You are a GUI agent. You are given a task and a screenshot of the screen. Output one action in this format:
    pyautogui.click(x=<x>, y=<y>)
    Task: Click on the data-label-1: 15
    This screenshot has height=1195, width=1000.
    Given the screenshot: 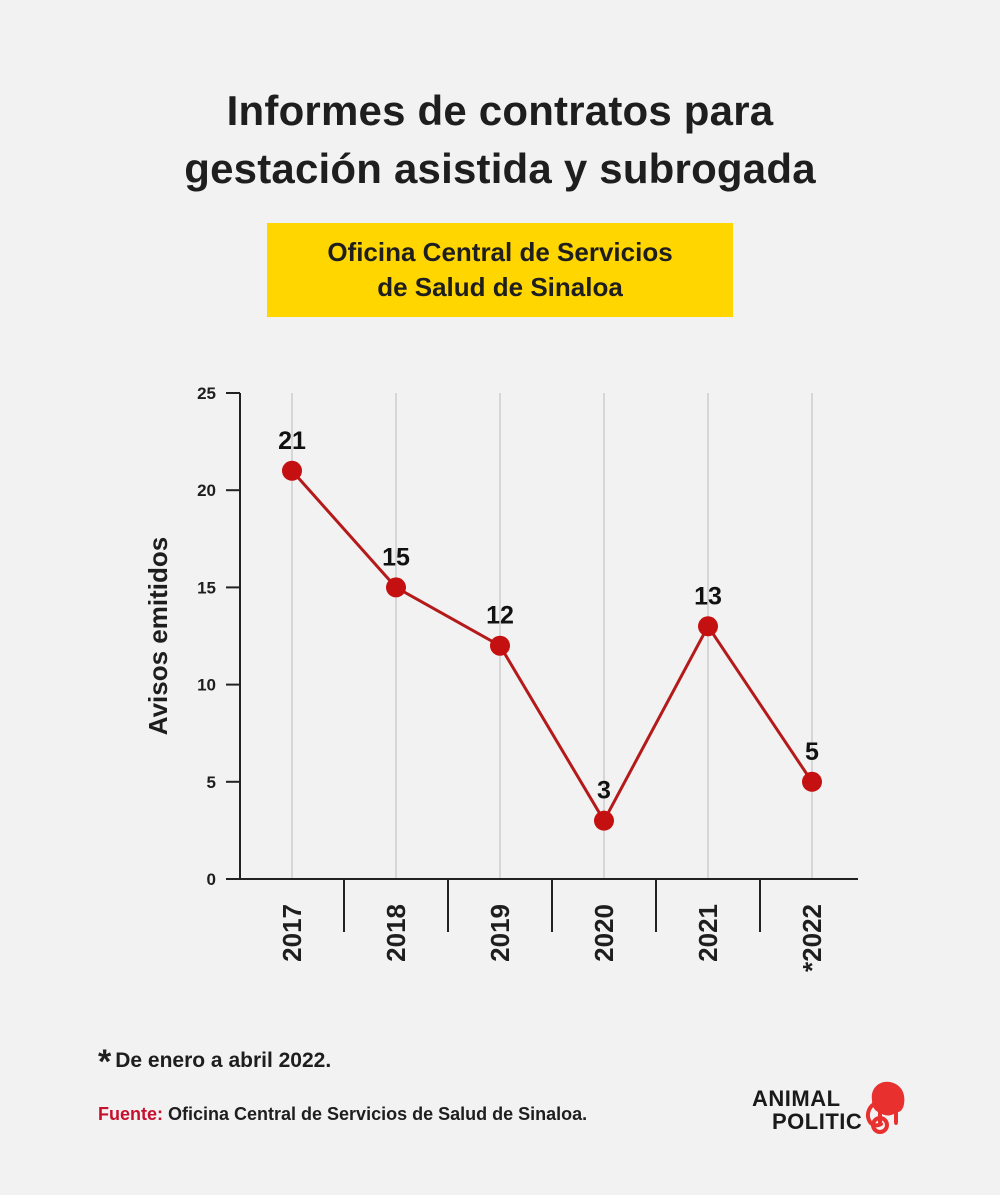 What is the action you would take?
    pyautogui.click(x=396, y=557)
    